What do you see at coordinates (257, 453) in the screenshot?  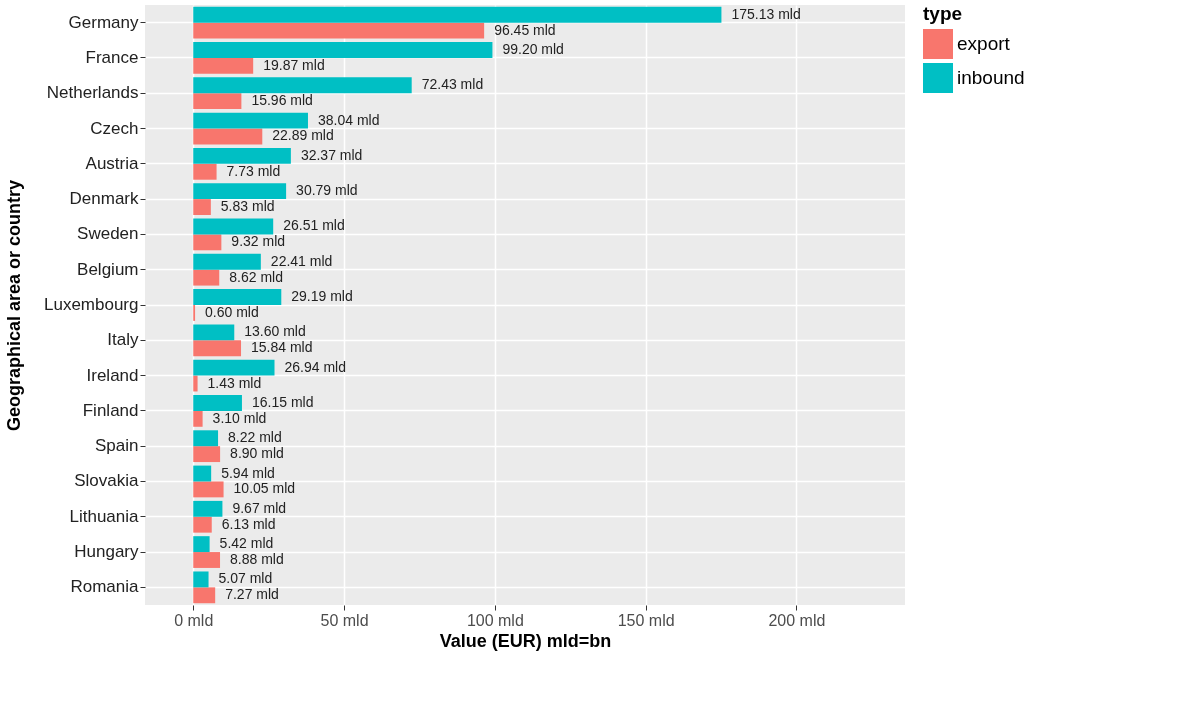 I see `data-label: 8.90 mld` at bounding box center [257, 453].